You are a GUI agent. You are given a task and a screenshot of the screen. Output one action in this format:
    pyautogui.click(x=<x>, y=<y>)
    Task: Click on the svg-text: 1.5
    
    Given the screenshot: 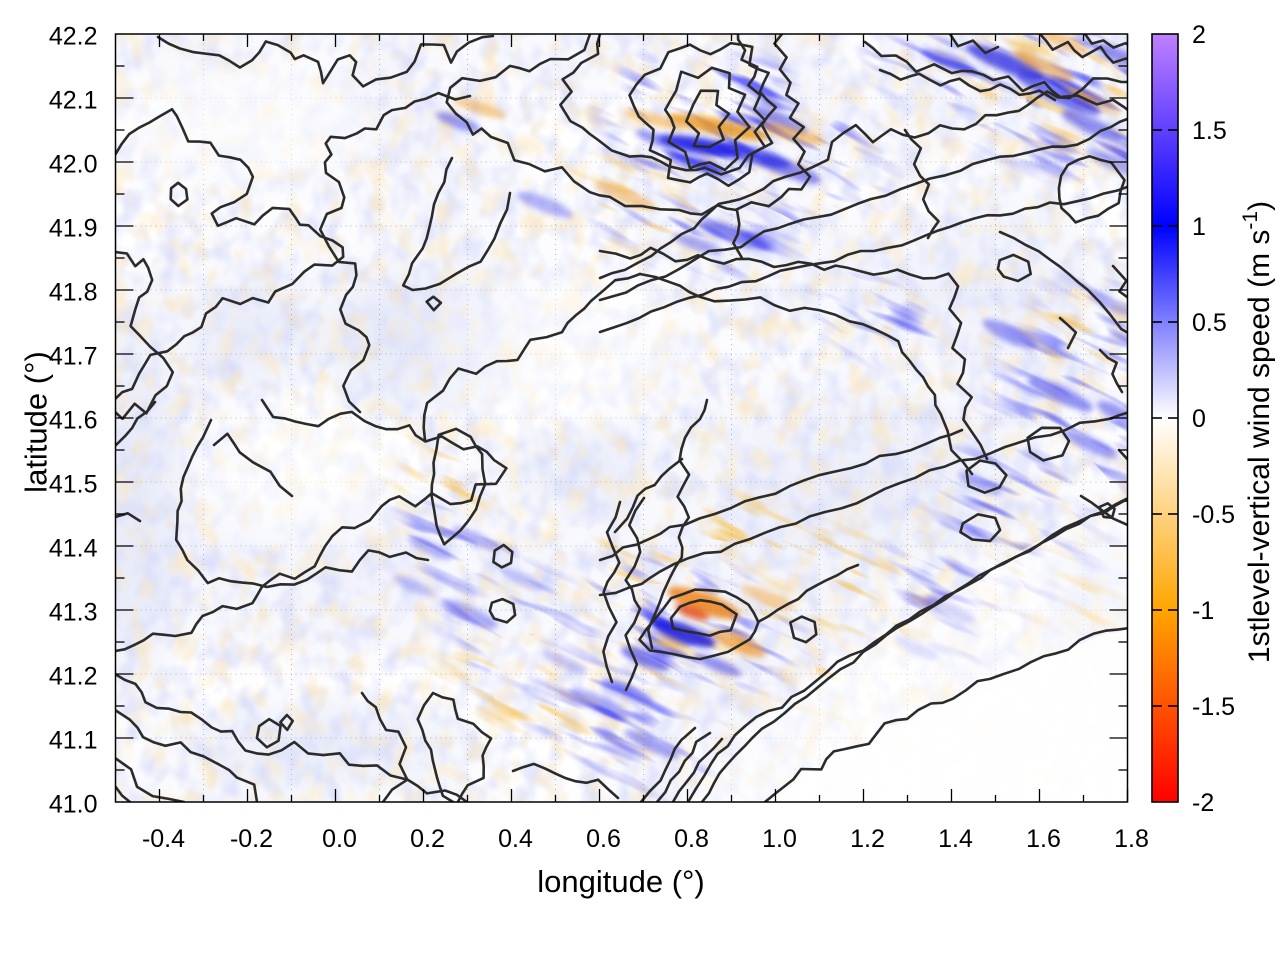 What is the action you would take?
    pyautogui.click(x=1209, y=131)
    